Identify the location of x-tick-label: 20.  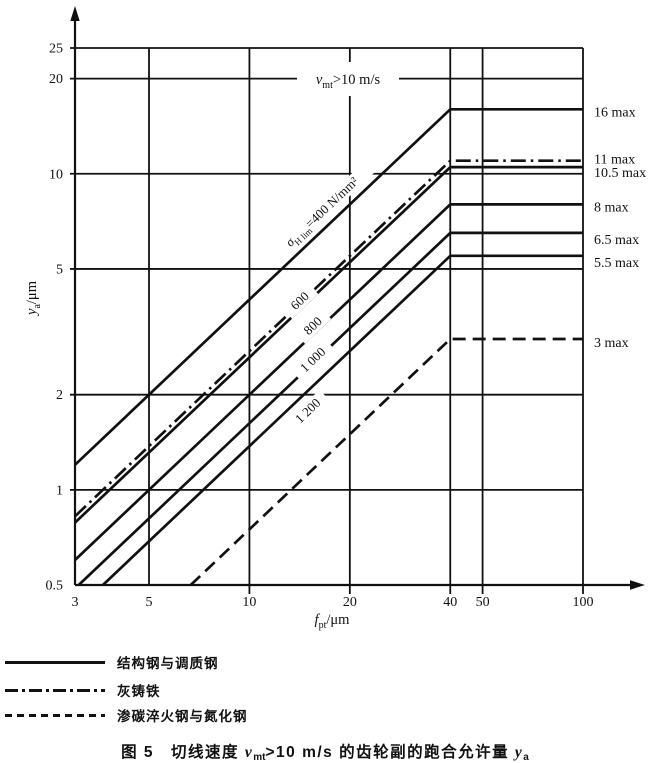
(350, 602).